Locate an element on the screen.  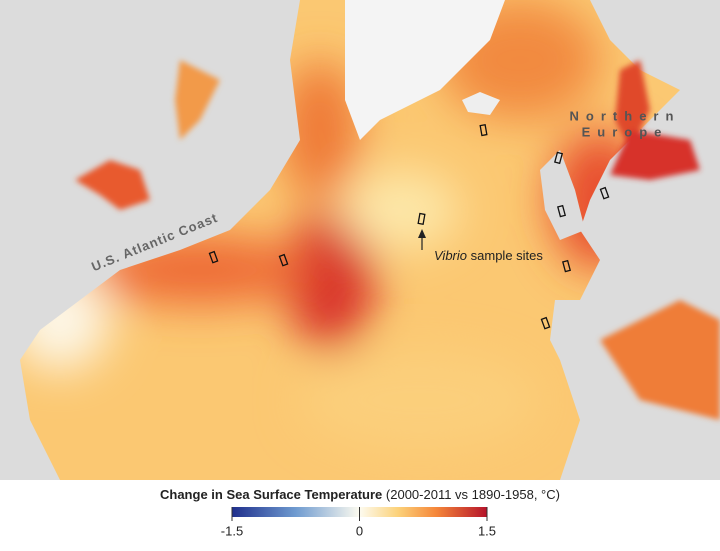
annotation: Vibrio sample sites is located at coordinates (488, 255).